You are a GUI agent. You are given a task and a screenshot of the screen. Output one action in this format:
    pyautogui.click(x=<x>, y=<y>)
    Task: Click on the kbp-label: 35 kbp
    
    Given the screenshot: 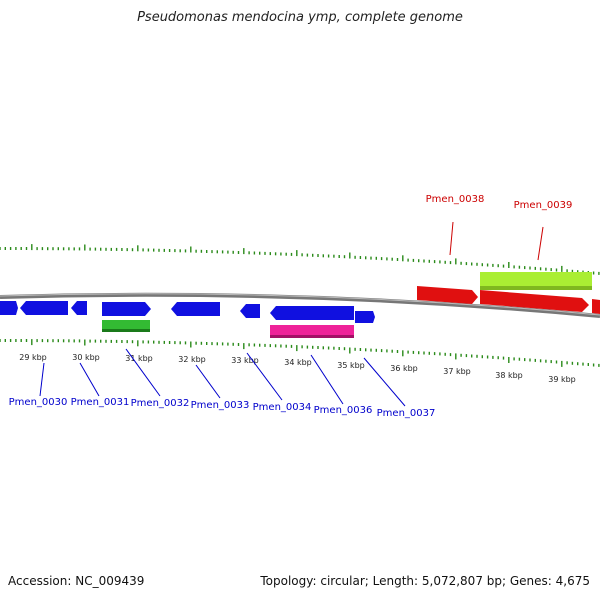 What is the action you would take?
    pyautogui.click(x=351, y=365)
    